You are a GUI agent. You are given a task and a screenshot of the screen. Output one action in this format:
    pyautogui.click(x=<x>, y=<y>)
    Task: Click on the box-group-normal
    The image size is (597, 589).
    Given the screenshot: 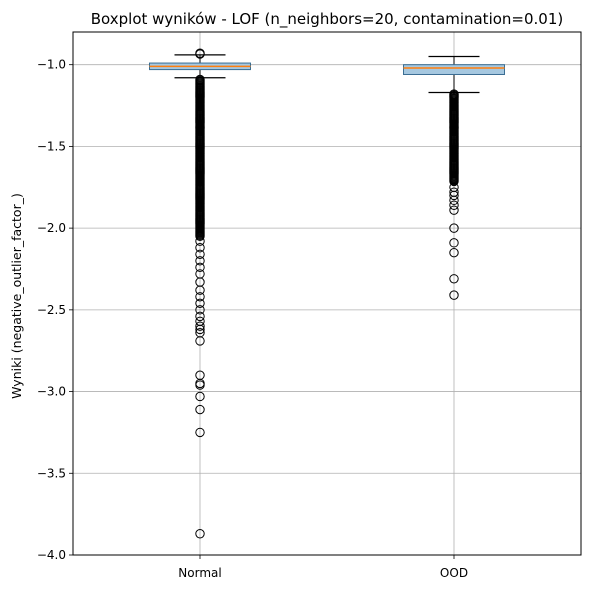 What is the action you would take?
    pyautogui.click(x=200, y=293)
    